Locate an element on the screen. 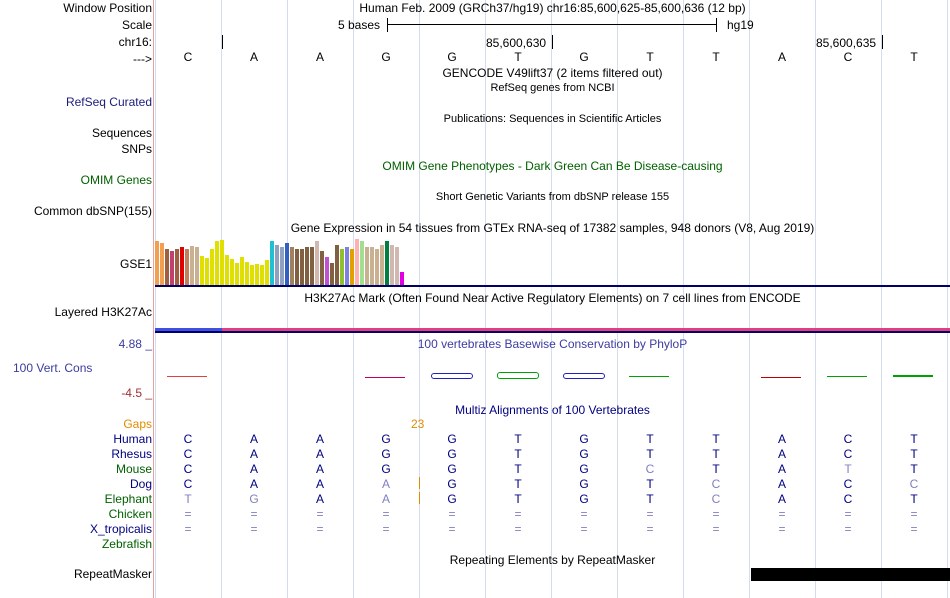 The height and width of the screenshot is (598, 950). dbsnp-label: Common dbSNP(155) is located at coordinates (92, 211).